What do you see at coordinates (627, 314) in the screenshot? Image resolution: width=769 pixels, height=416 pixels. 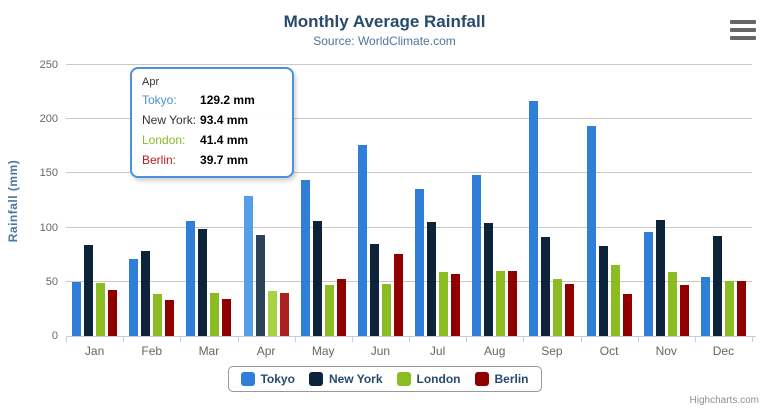 I see `bar-berlin-oct` at bounding box center [627, 314].